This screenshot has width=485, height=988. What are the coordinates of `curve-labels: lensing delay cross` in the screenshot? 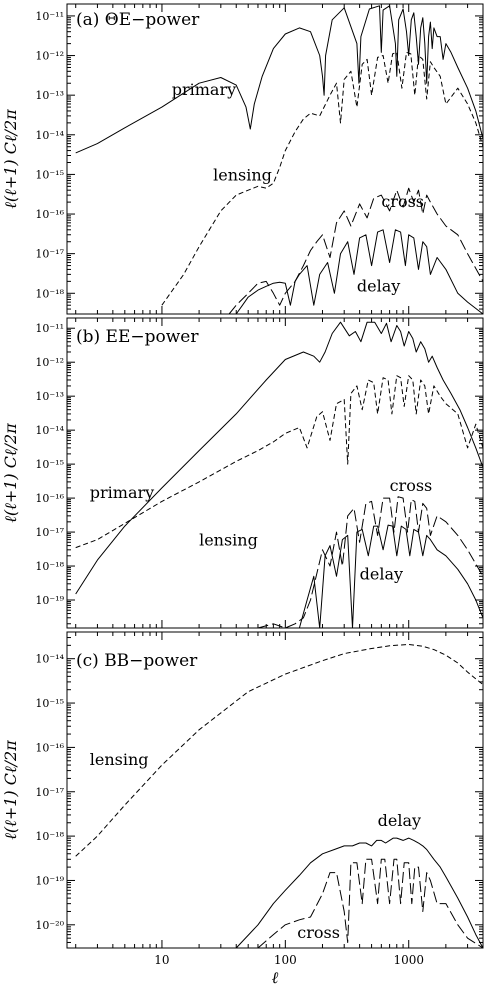 It's located at (255, 846).